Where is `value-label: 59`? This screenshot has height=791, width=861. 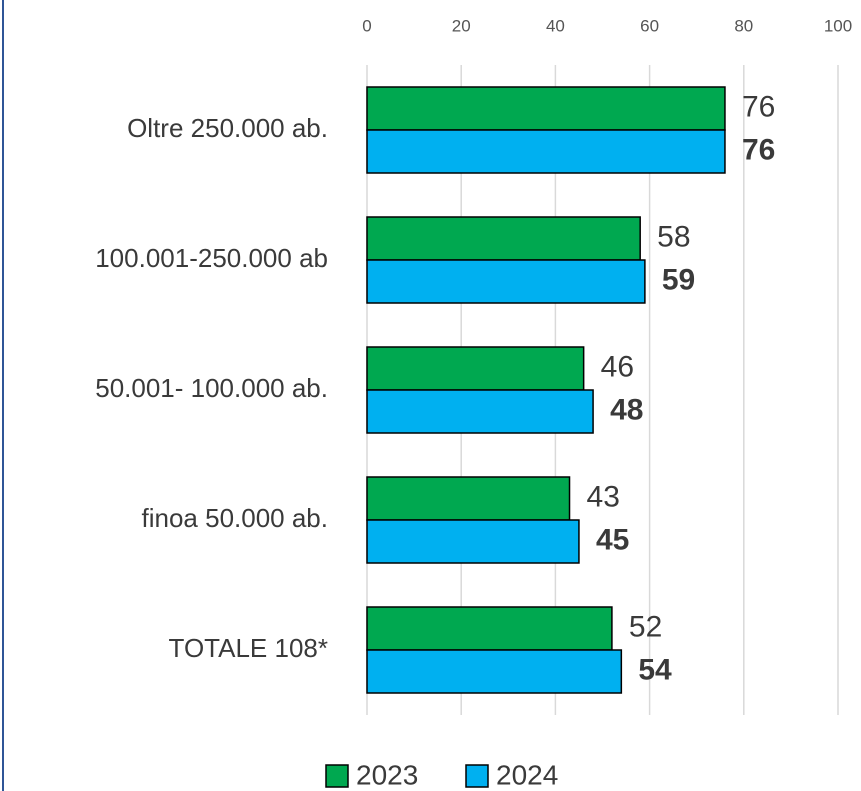 value-label: 59 is located at coordinates (678, 279).